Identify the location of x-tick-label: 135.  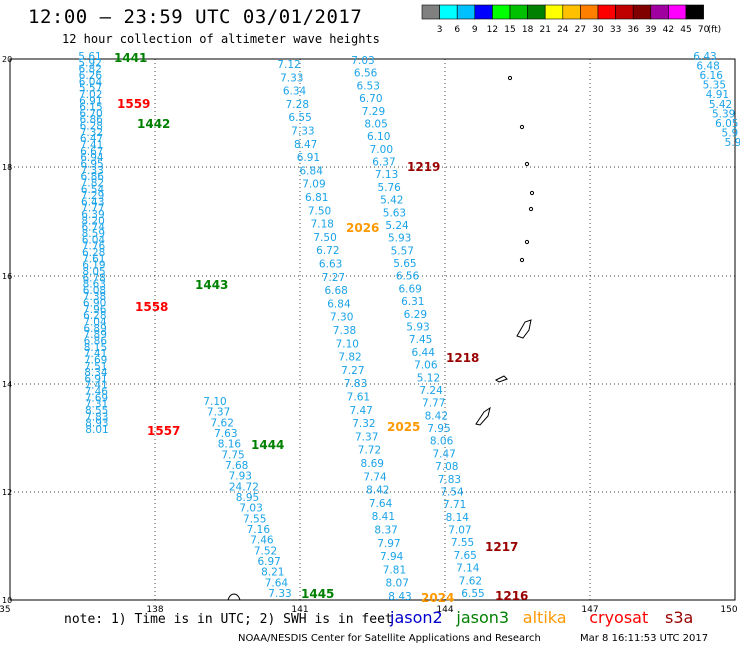
(5, 610).